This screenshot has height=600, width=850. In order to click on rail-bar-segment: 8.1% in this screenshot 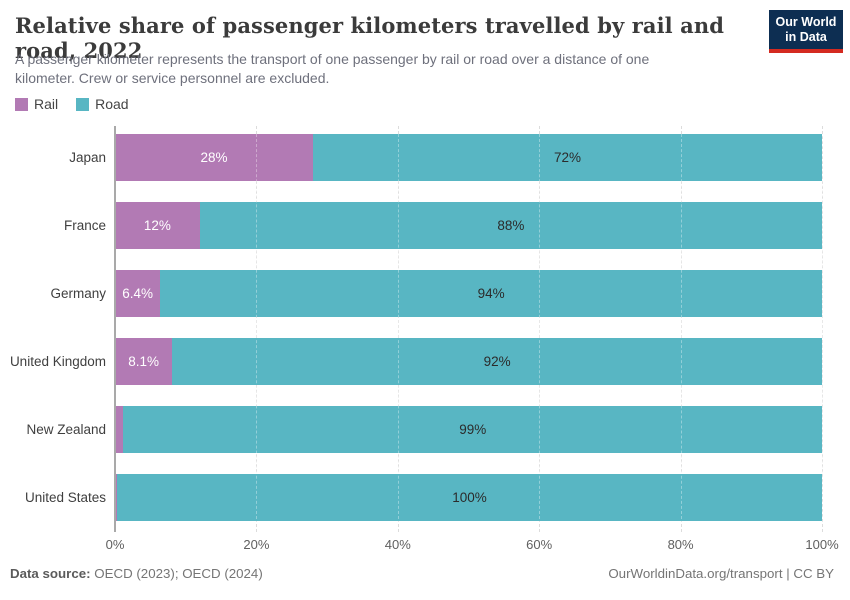, I will do `click(144, 361)`.